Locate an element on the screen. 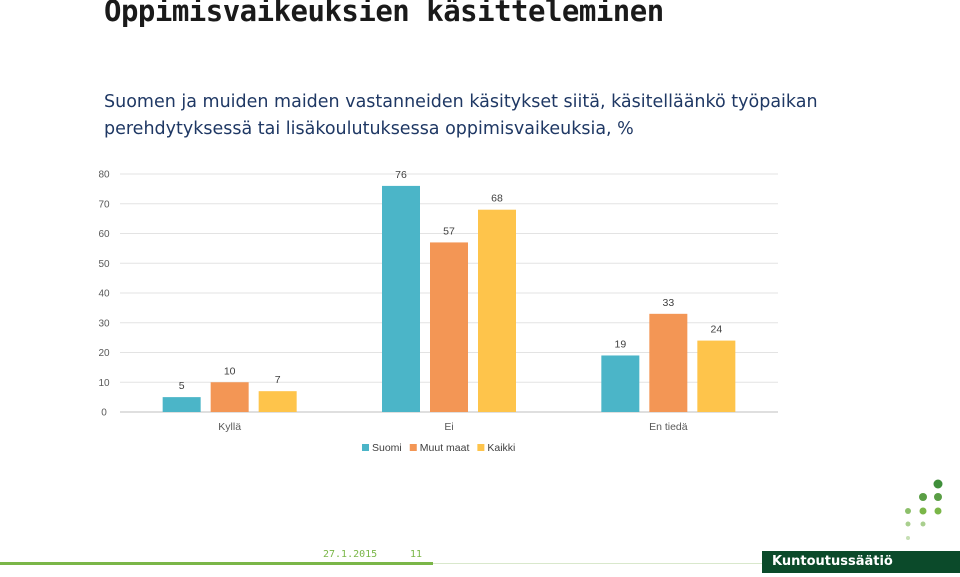 The height and width of the screenshot is (577, 960). data-label: 76 is located at coordinates (401, 175).